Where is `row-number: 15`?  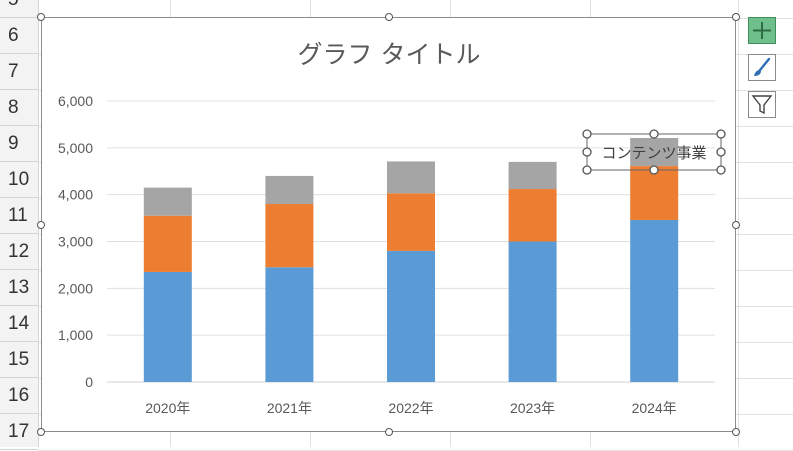
row-number: 15 is located at coordinates (19, 360).